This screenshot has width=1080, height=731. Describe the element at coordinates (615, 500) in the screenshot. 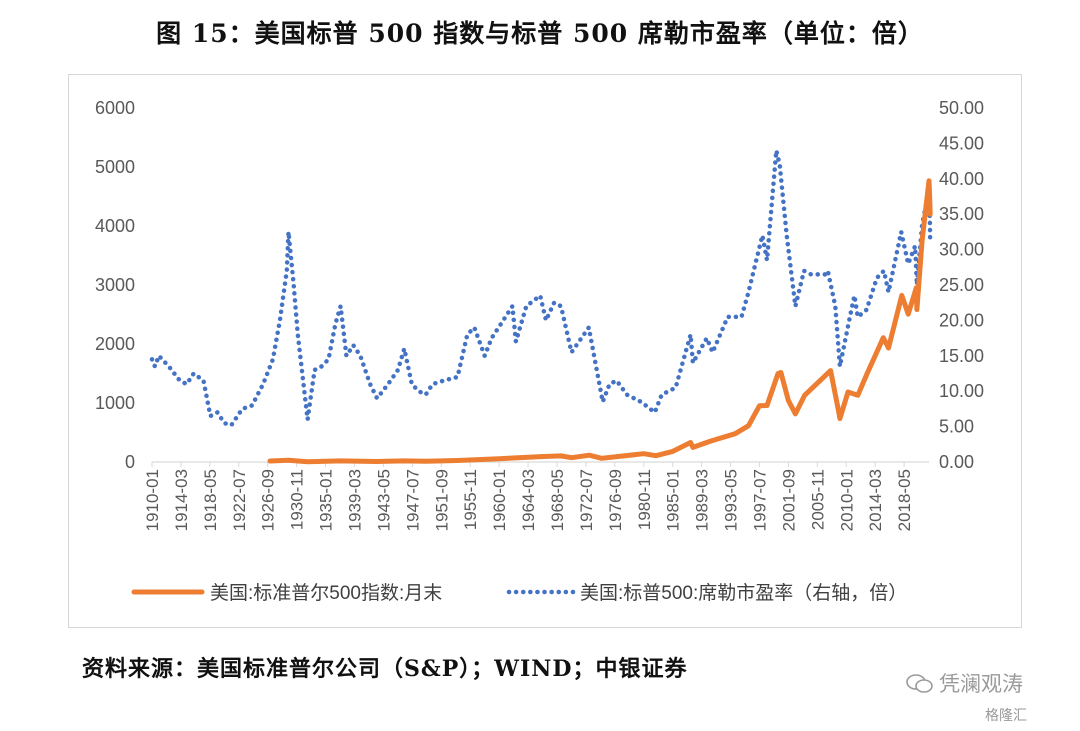

I see `x-tick-label: 1976-09` at that location.